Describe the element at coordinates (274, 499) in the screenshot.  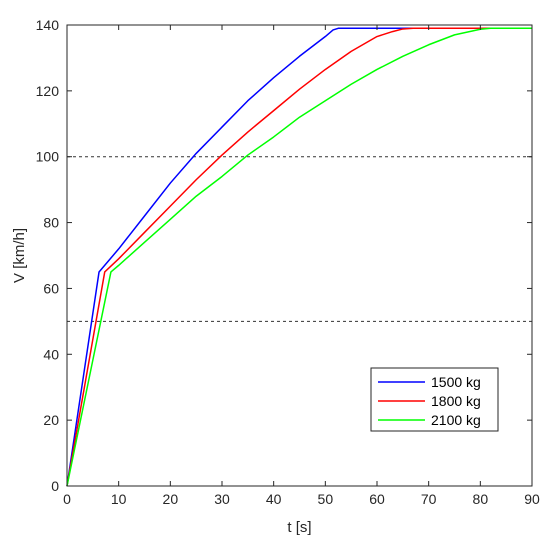
I see `x-tick-label: 40` at that location.